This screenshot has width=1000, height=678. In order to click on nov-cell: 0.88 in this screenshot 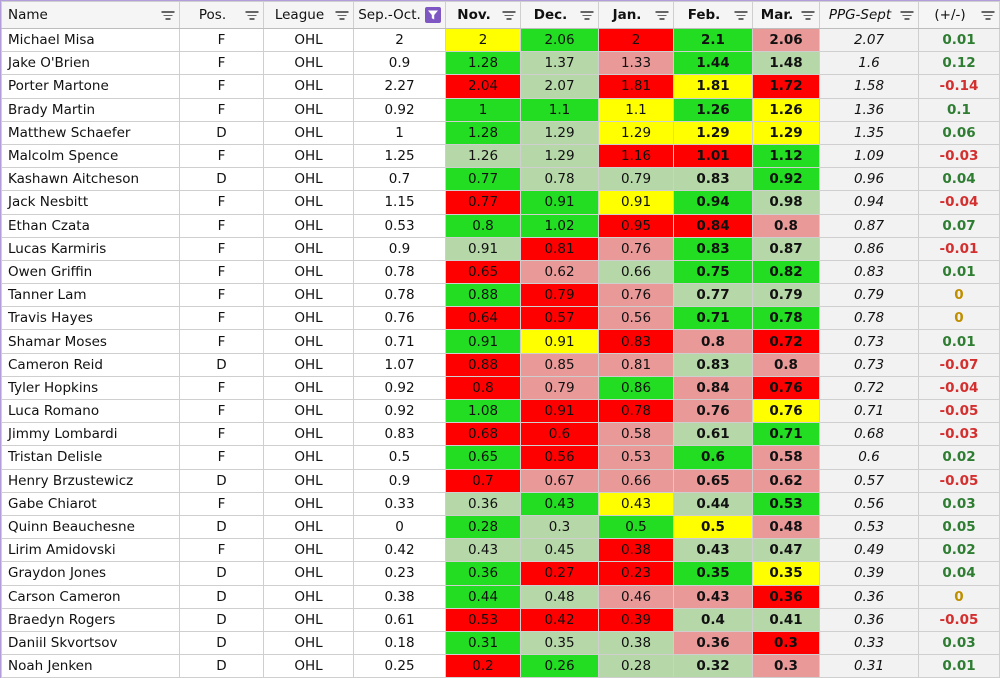, I will do `click(483, 364)`.